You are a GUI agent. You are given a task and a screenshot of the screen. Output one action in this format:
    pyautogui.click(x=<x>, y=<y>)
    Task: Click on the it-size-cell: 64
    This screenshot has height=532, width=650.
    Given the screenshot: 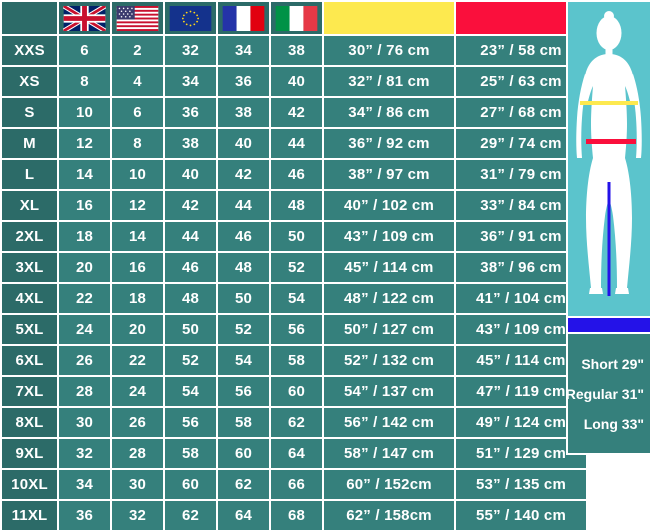 What is the action you would take?
    pyautogui.click(x=296, y=453)
    